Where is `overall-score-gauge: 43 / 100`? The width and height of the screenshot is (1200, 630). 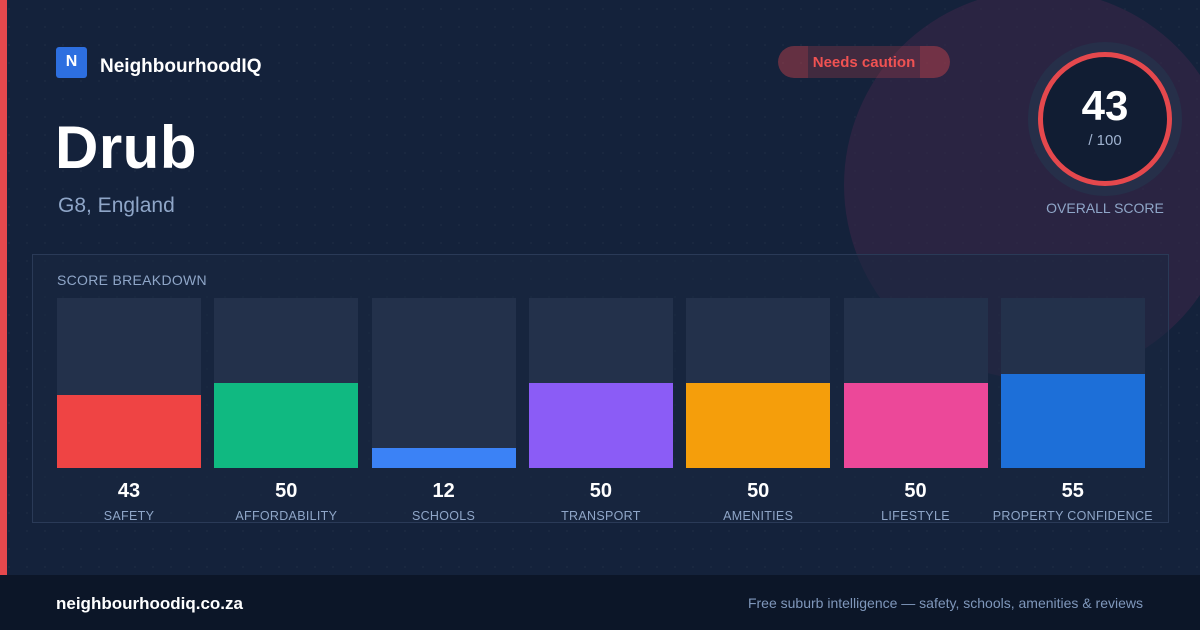 overall-score-gauge: 43 / 100 is located at coordinates (1105, 119).